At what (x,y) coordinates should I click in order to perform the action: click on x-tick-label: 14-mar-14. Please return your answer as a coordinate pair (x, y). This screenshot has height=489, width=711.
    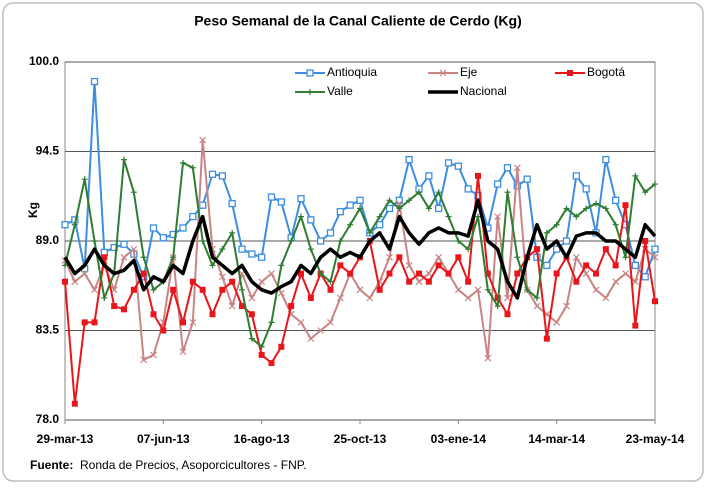
    Looking at the image, I should click on (556, 439).